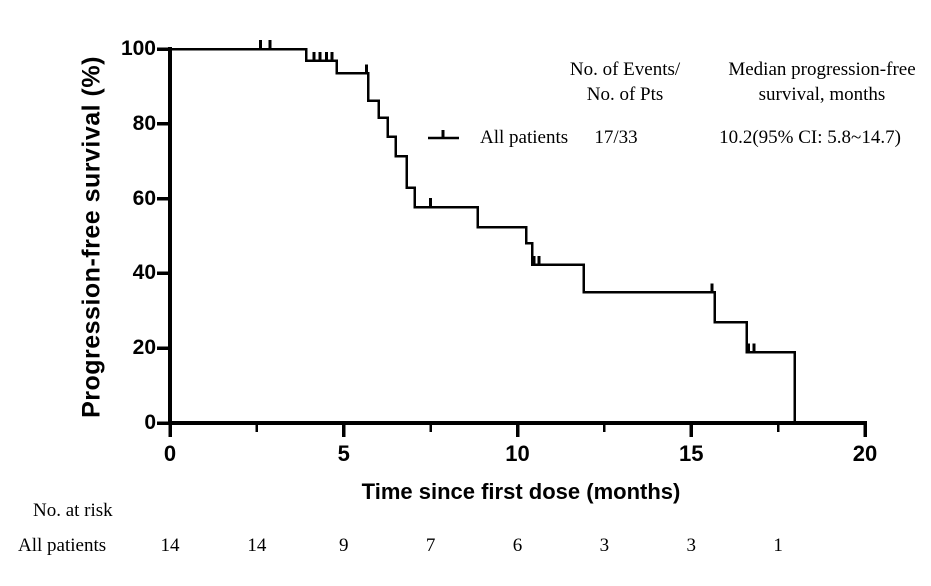 This screenshot has width=931, height=586. What do you see at coordinates (170, 453) in the screenshot?
I see `x-tick-label: 0` at bounding box center [170, 453].